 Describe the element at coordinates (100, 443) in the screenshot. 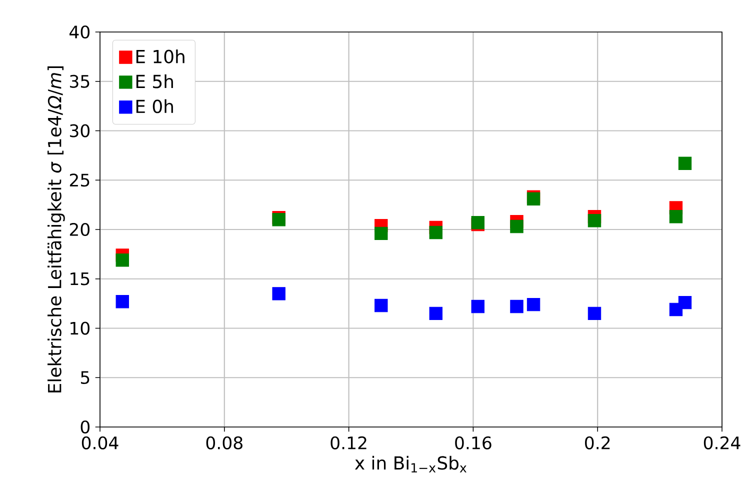

I see `x-tick-label: 0.04` at that location.